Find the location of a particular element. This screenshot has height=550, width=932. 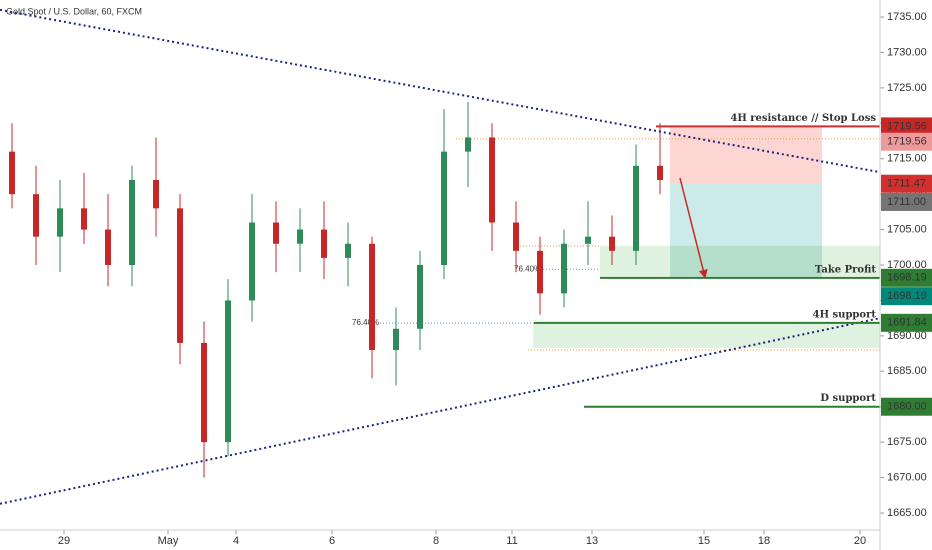

x-tick-label: 20 is located at coordinates (860, 541).